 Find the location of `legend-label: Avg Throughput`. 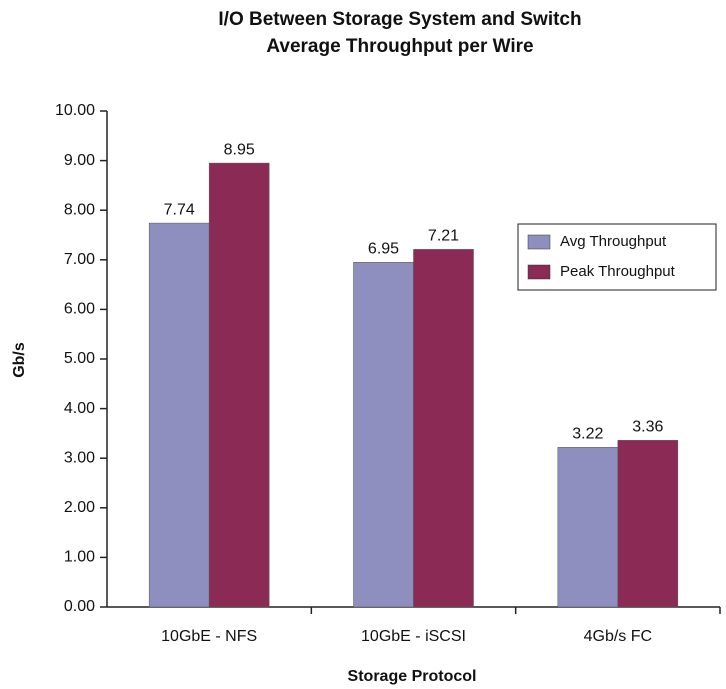

legend-label: Avg Throughput is located at coordinates (613, 241).